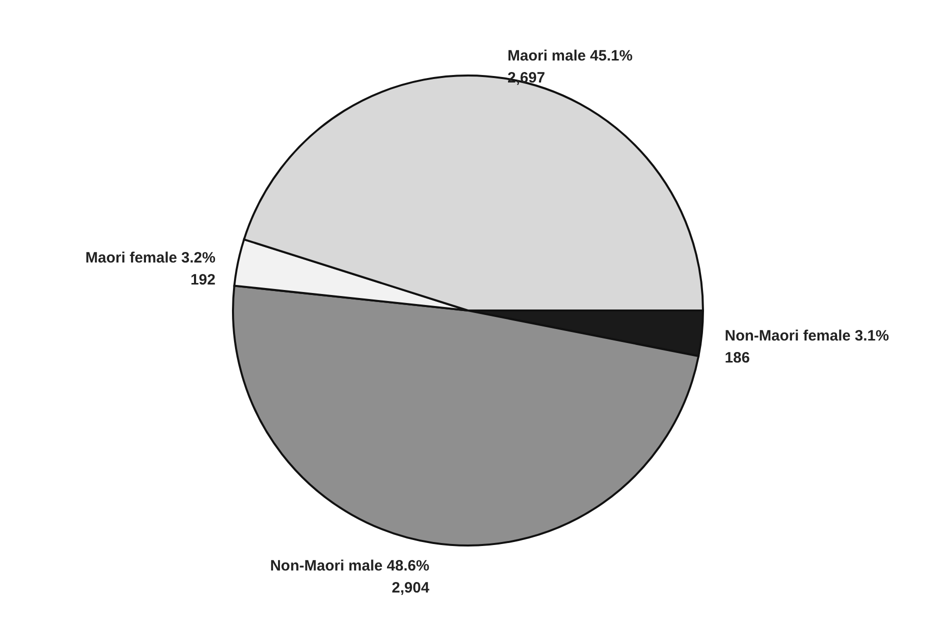 The height and width of the screenshot is (621, 936). Describe the element at coordinates (806, 336) in the screenshot. I see `slice-label: Non-Maori female 3.1%` at that location.